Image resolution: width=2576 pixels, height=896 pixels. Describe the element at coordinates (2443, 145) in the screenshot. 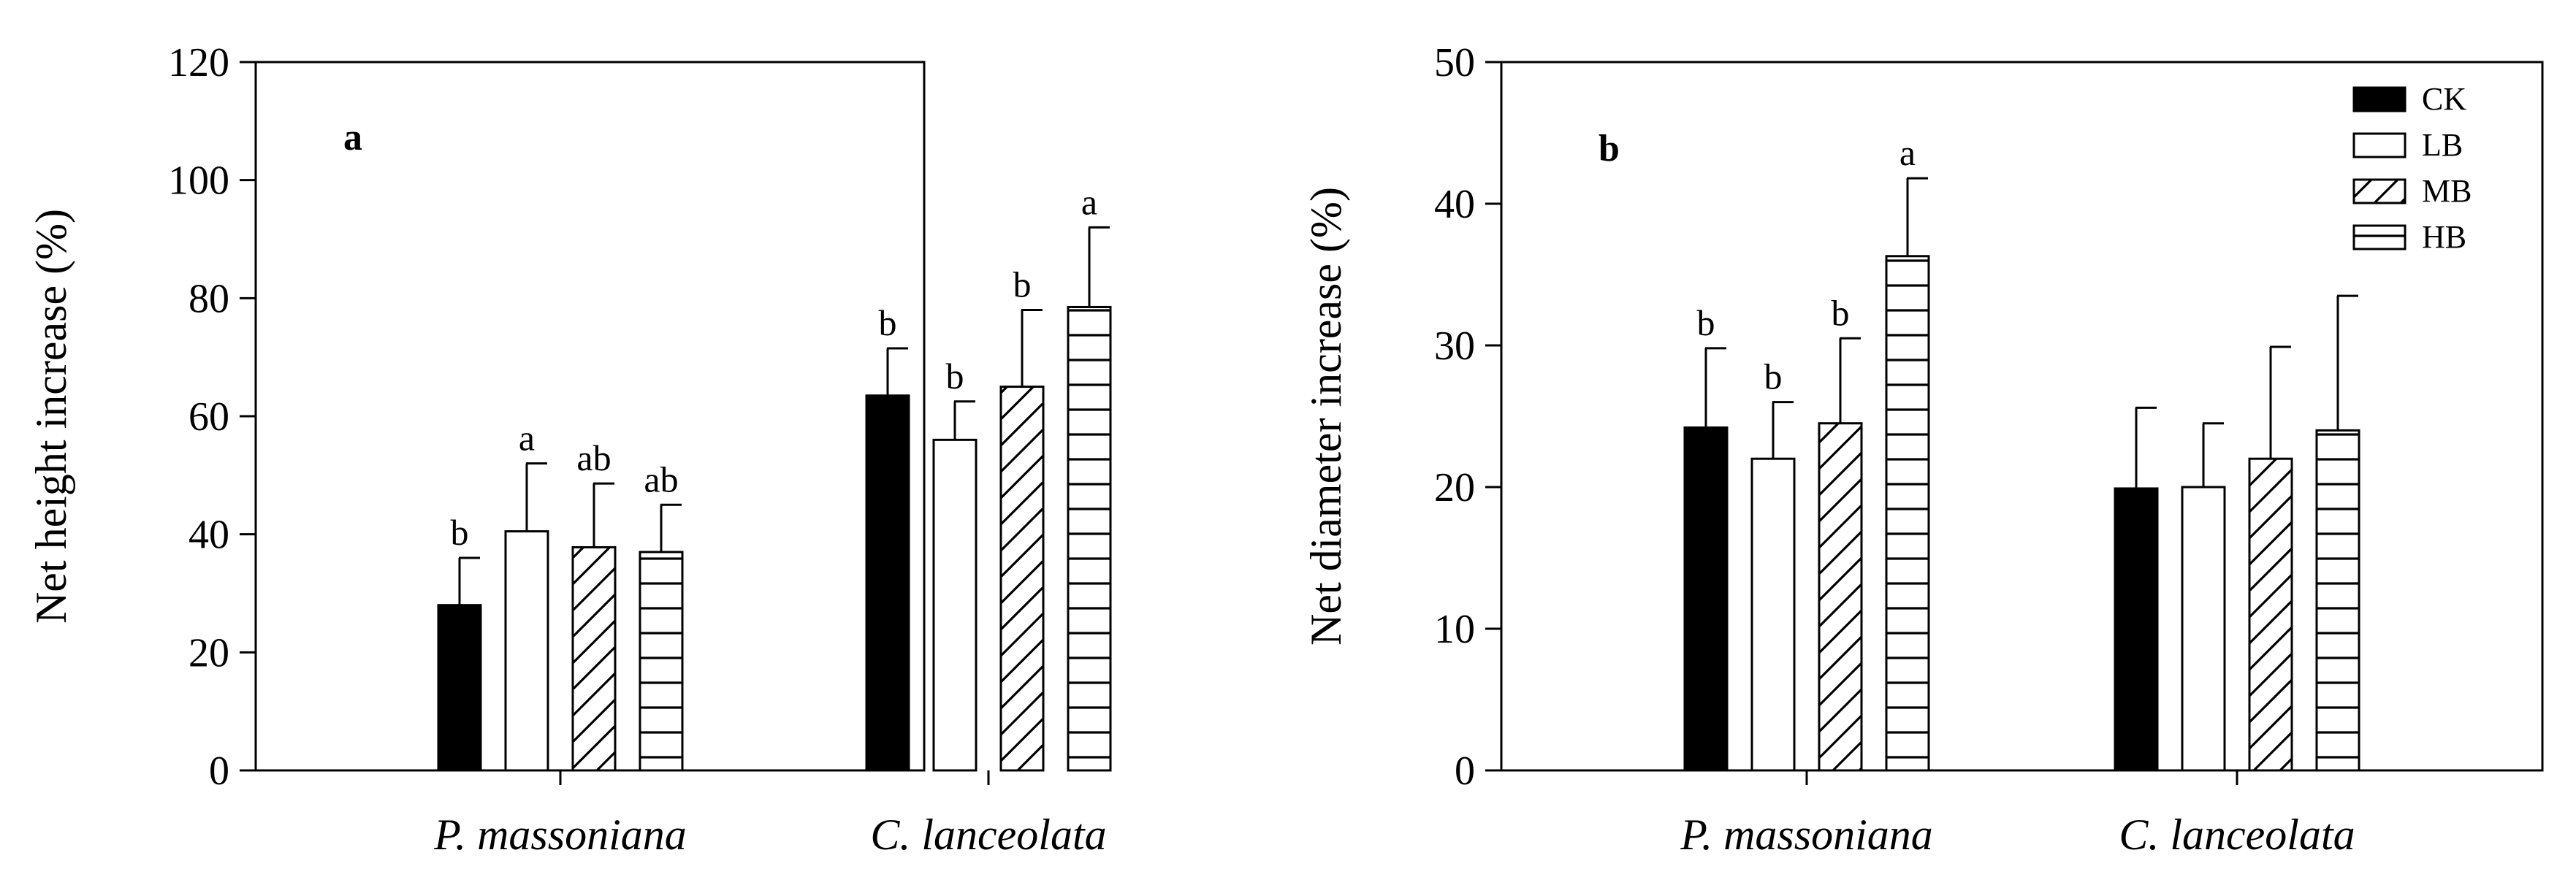

I see `legend-label: LB` at that location.